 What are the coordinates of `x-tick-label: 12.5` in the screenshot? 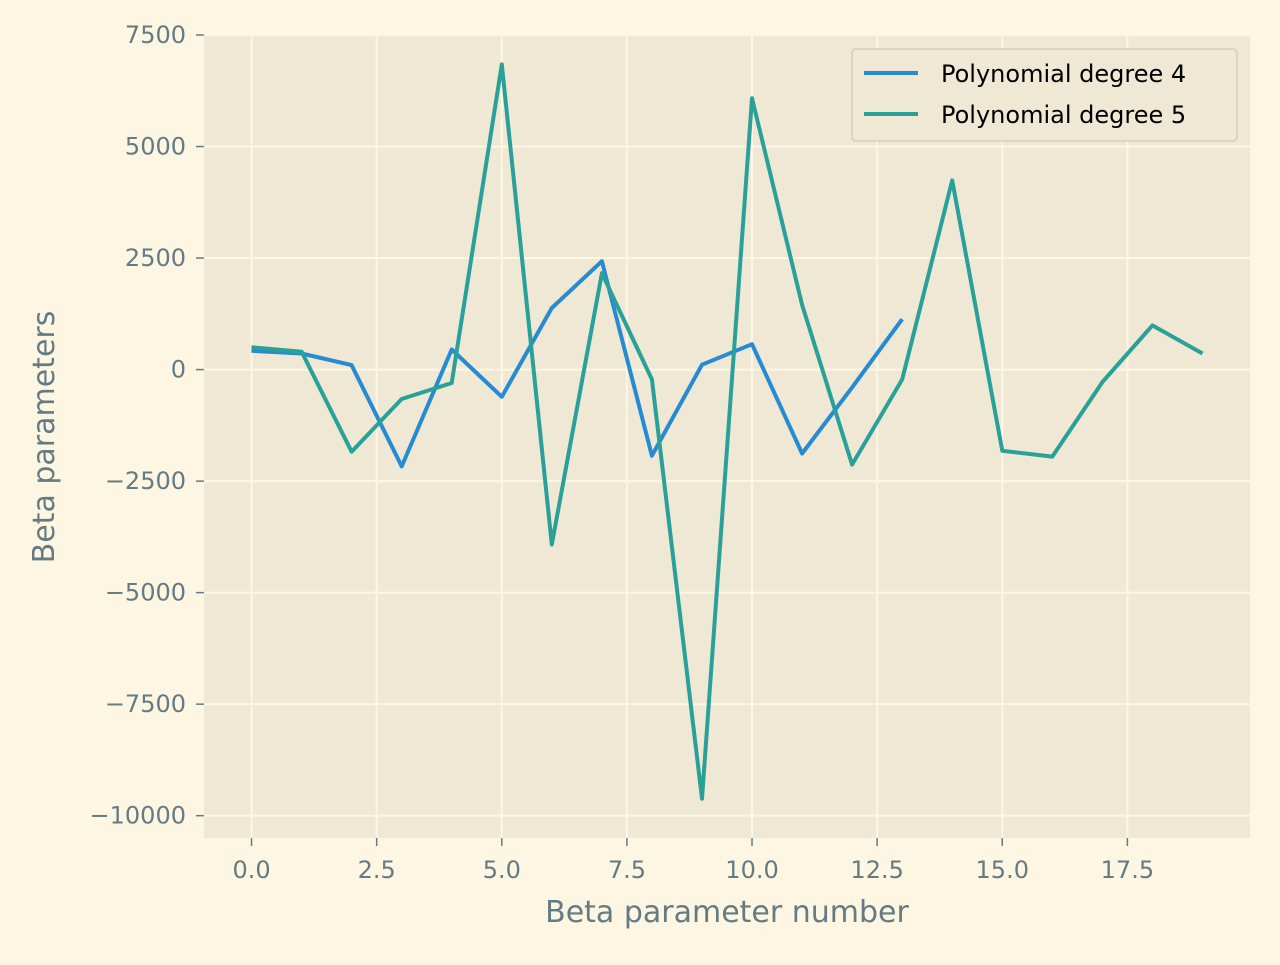 It's located at (876, 870).